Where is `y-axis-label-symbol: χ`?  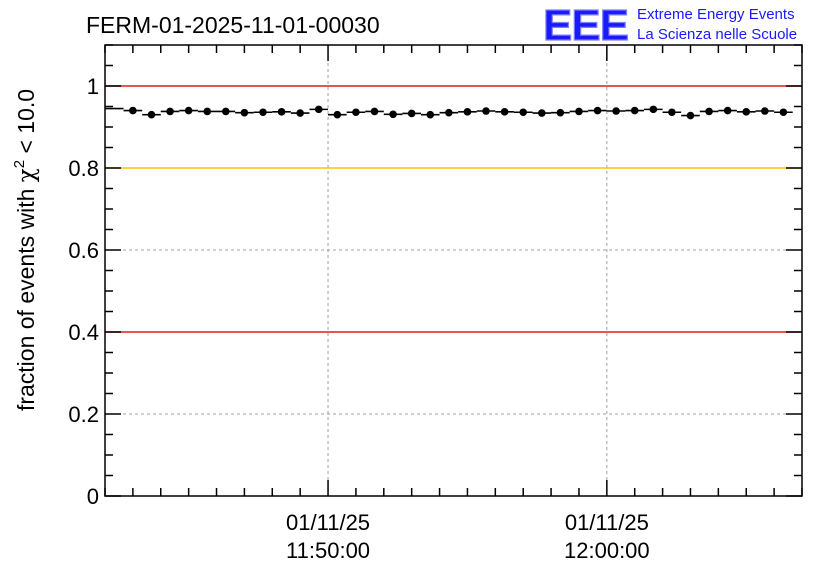
y-axis-label-symbol: χ is located at coordinates (27, 175).